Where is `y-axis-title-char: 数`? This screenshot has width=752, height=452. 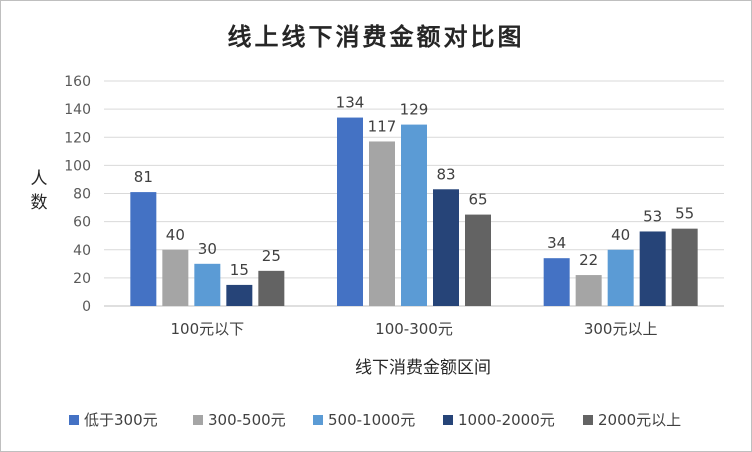 y-axis-title-char: 数 is located at coordinates (39, 203).